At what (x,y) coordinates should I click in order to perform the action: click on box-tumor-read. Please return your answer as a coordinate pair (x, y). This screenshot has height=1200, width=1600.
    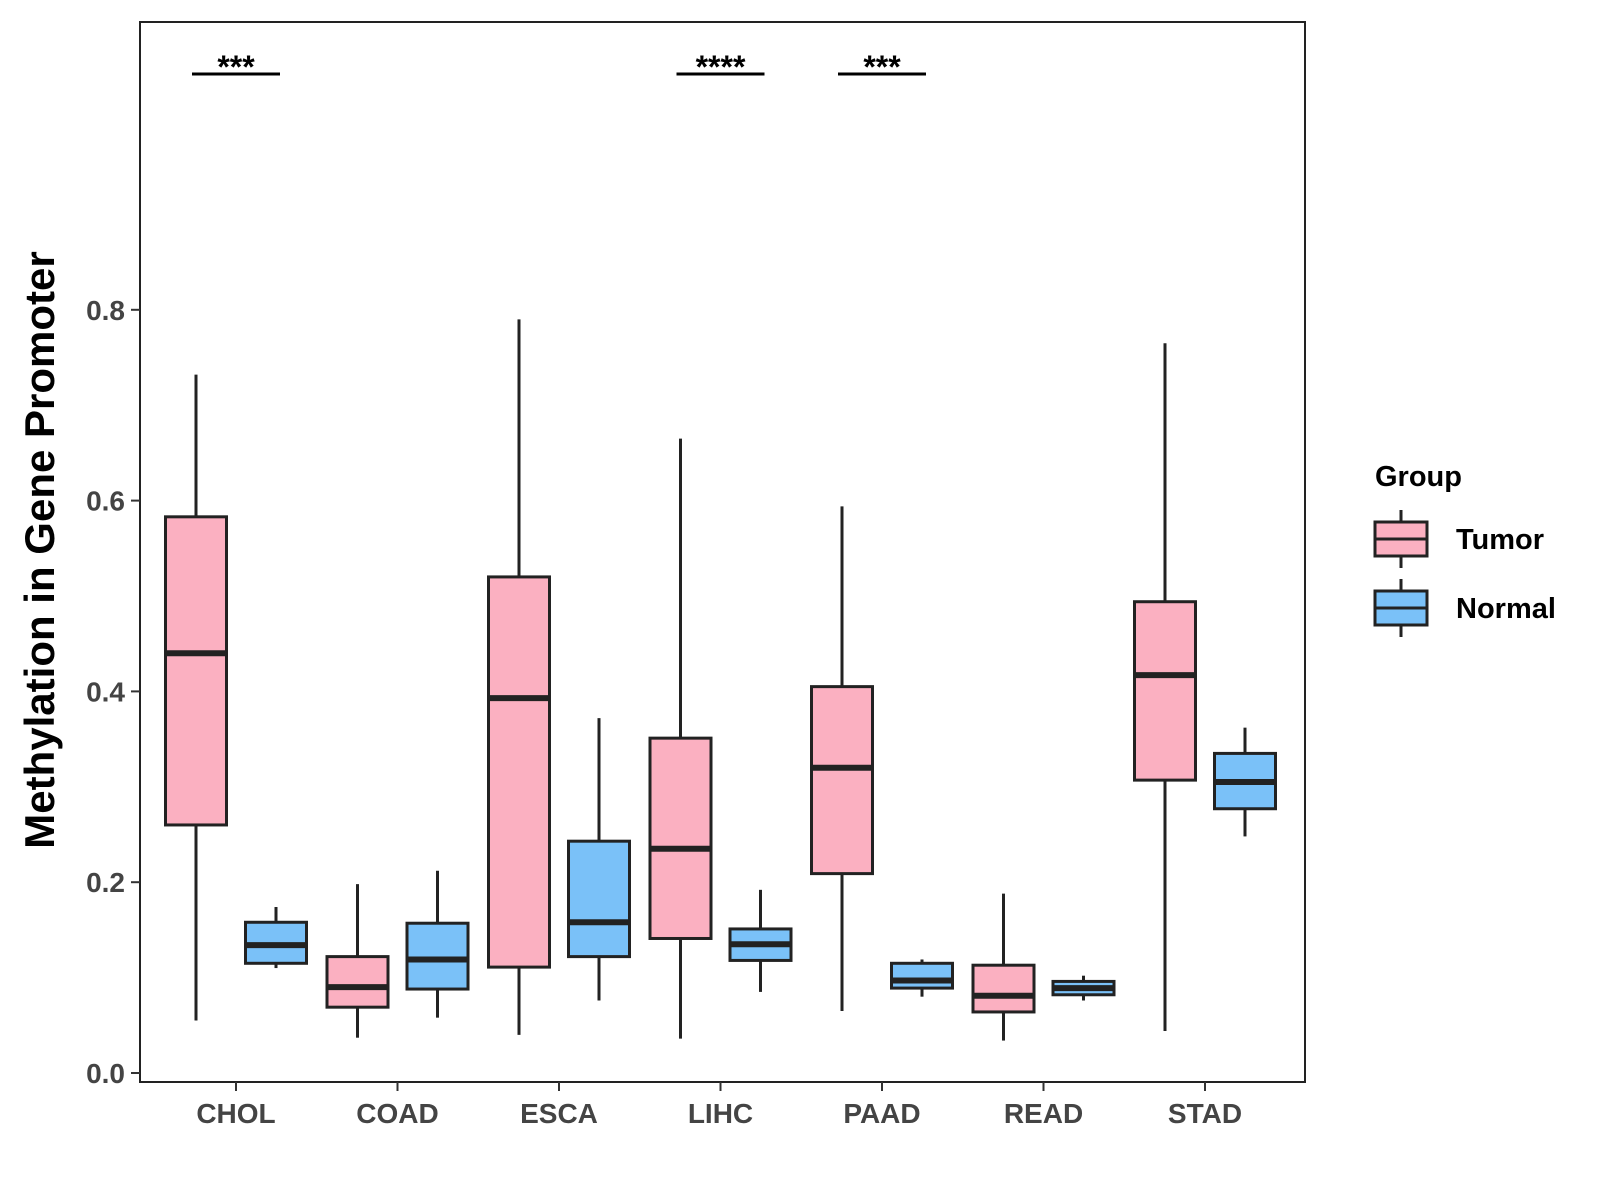
    Looking at the image, I should click on (1003, 967).